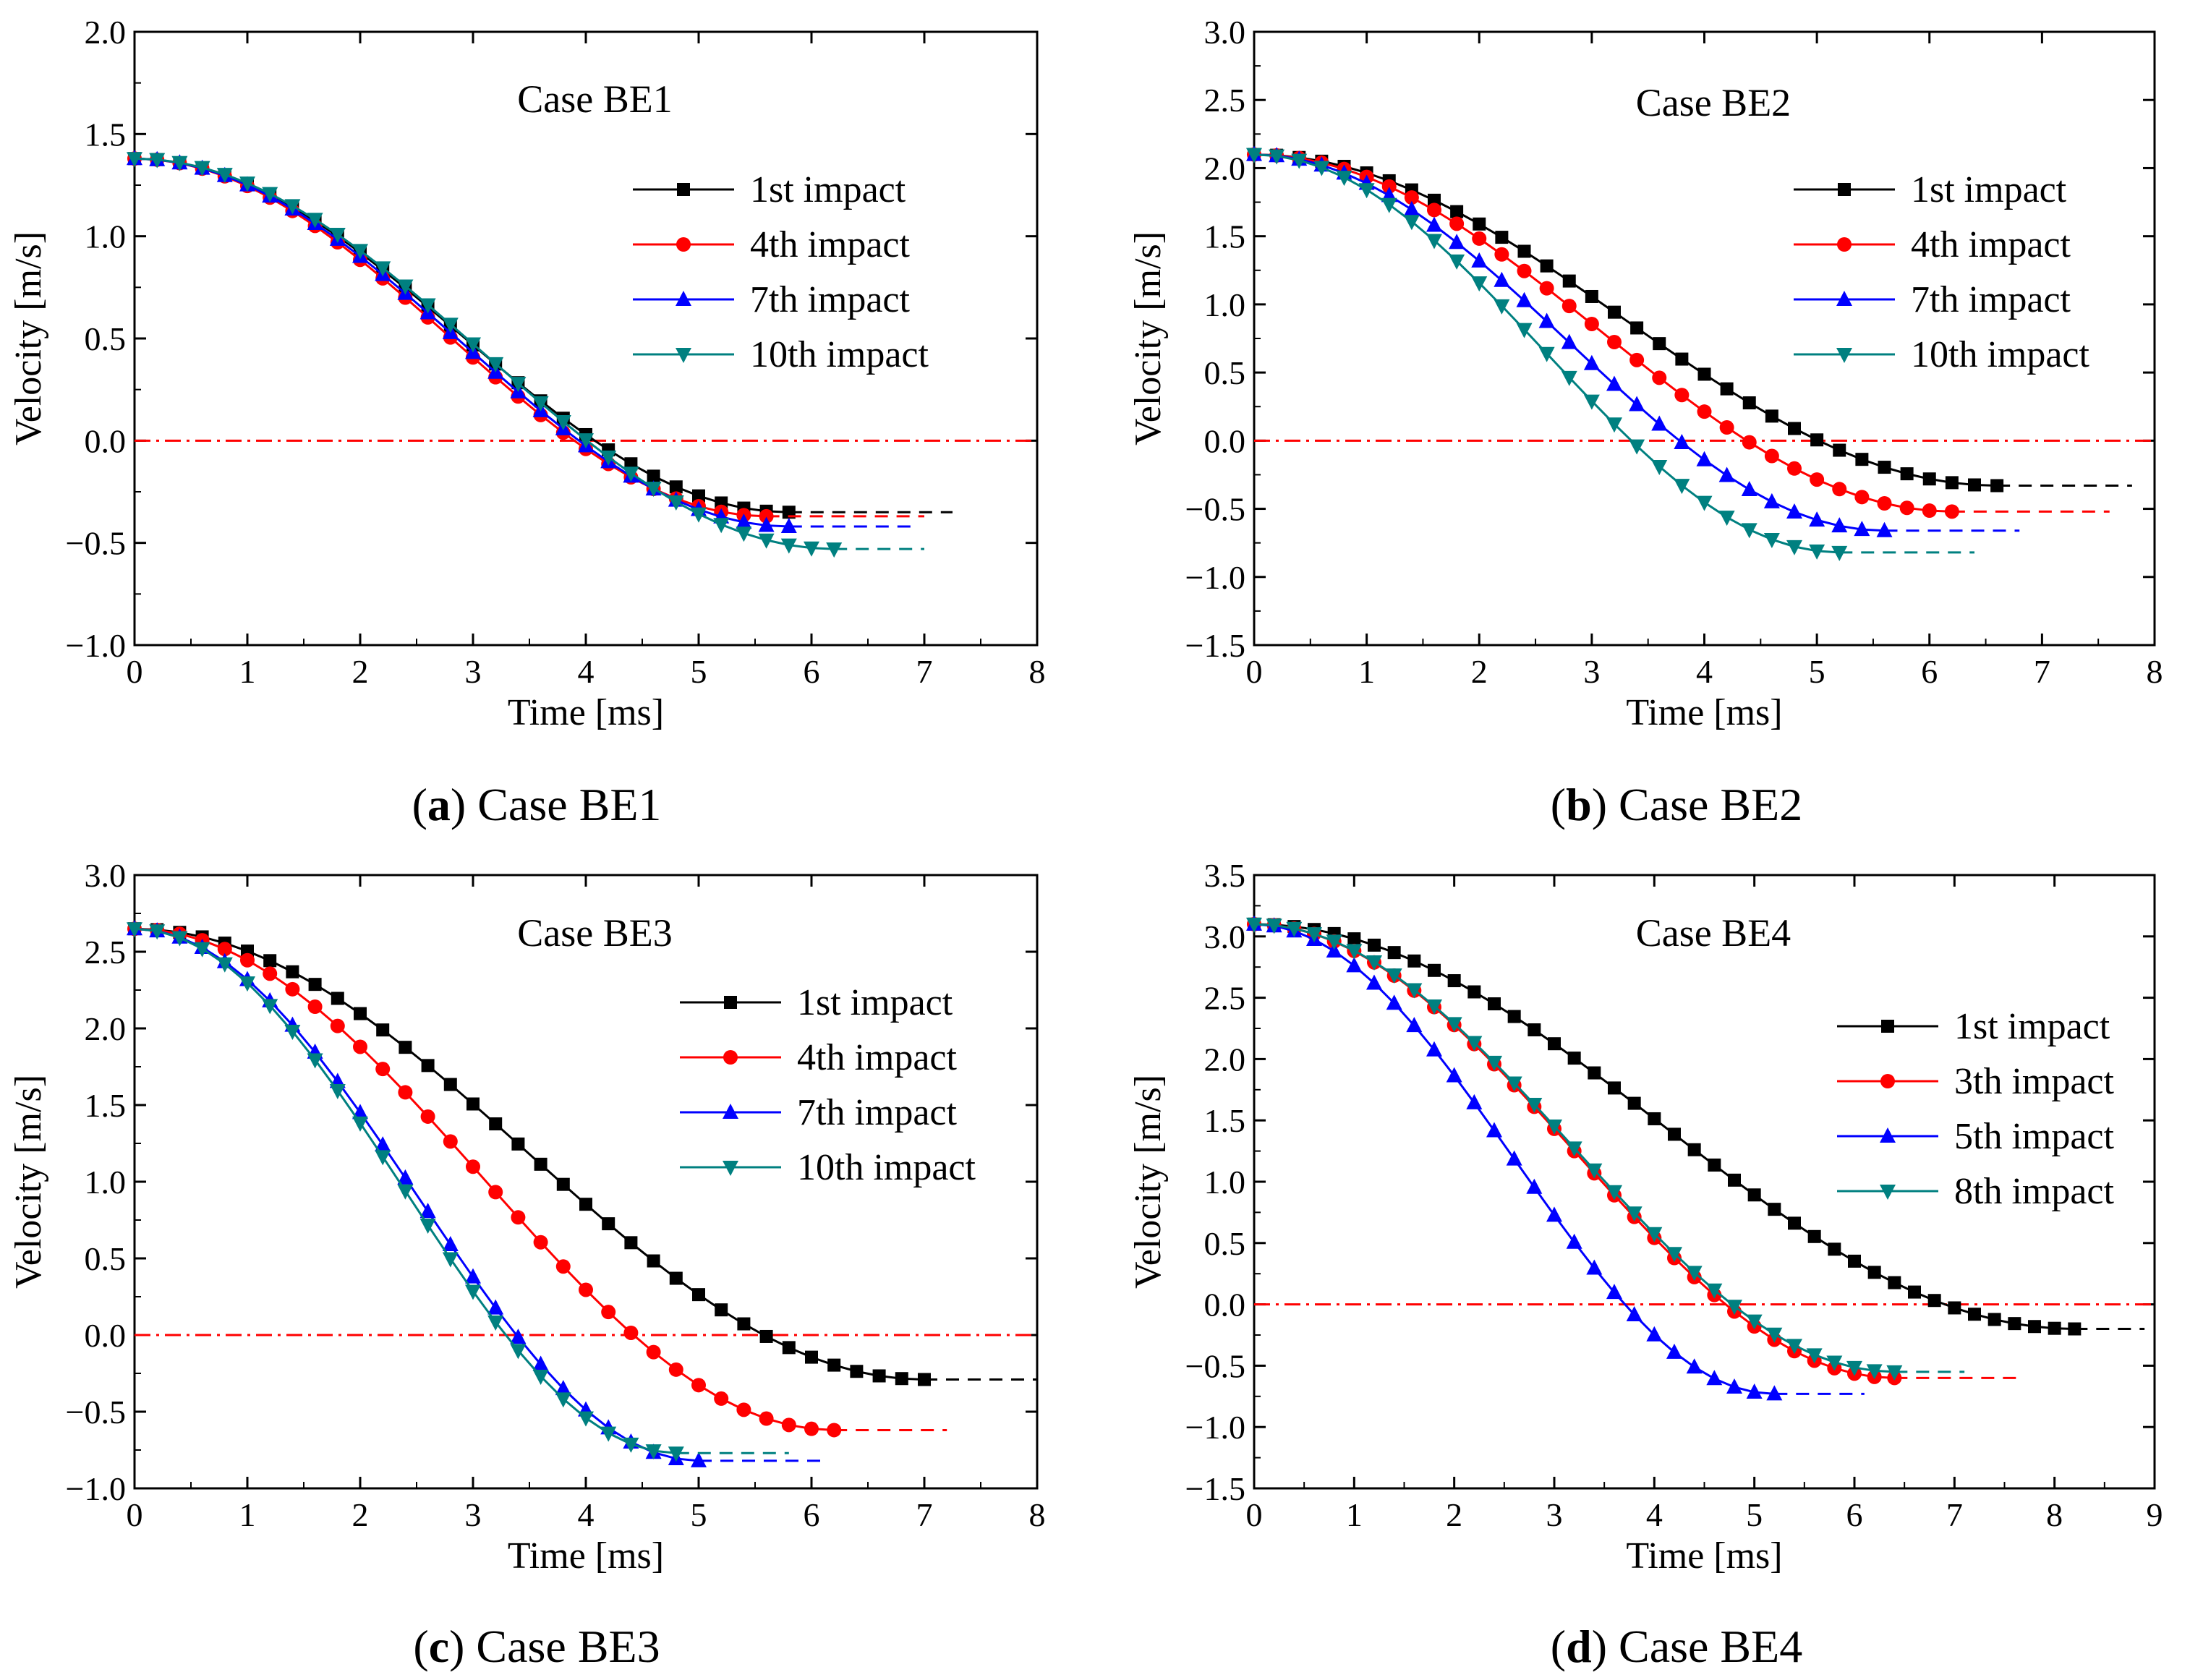 The height and width of the screenshot is (1680, 2190). Describe the element at coordinates (1454, 1514) in the screenshot. I see `x-tick-label: 2` at that location.